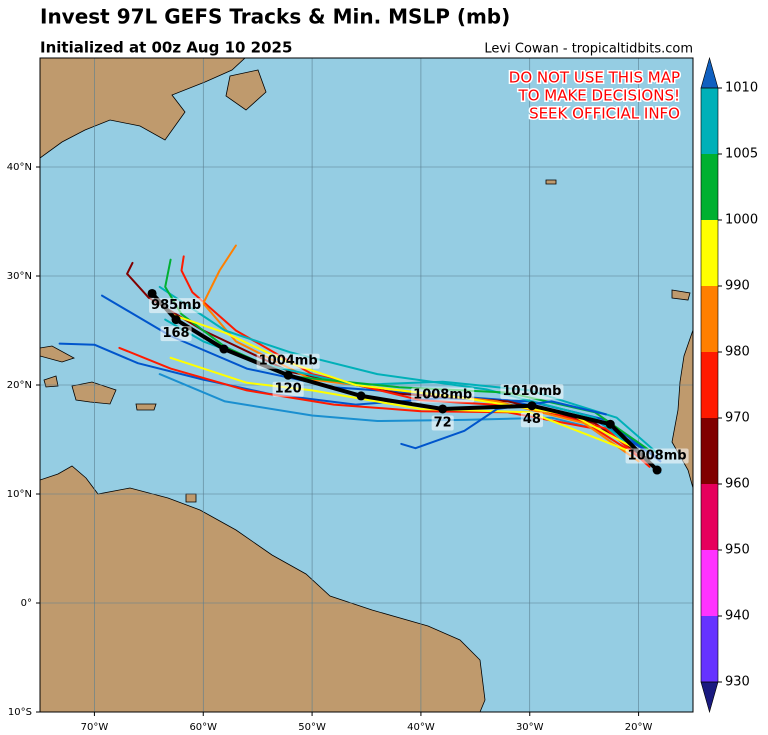 This screenshot has height=735, width=768. What do you see at coordinates (737, 682) in the screenshot?
I see `colorbar-label: 930` at bounding box center [737, 682].